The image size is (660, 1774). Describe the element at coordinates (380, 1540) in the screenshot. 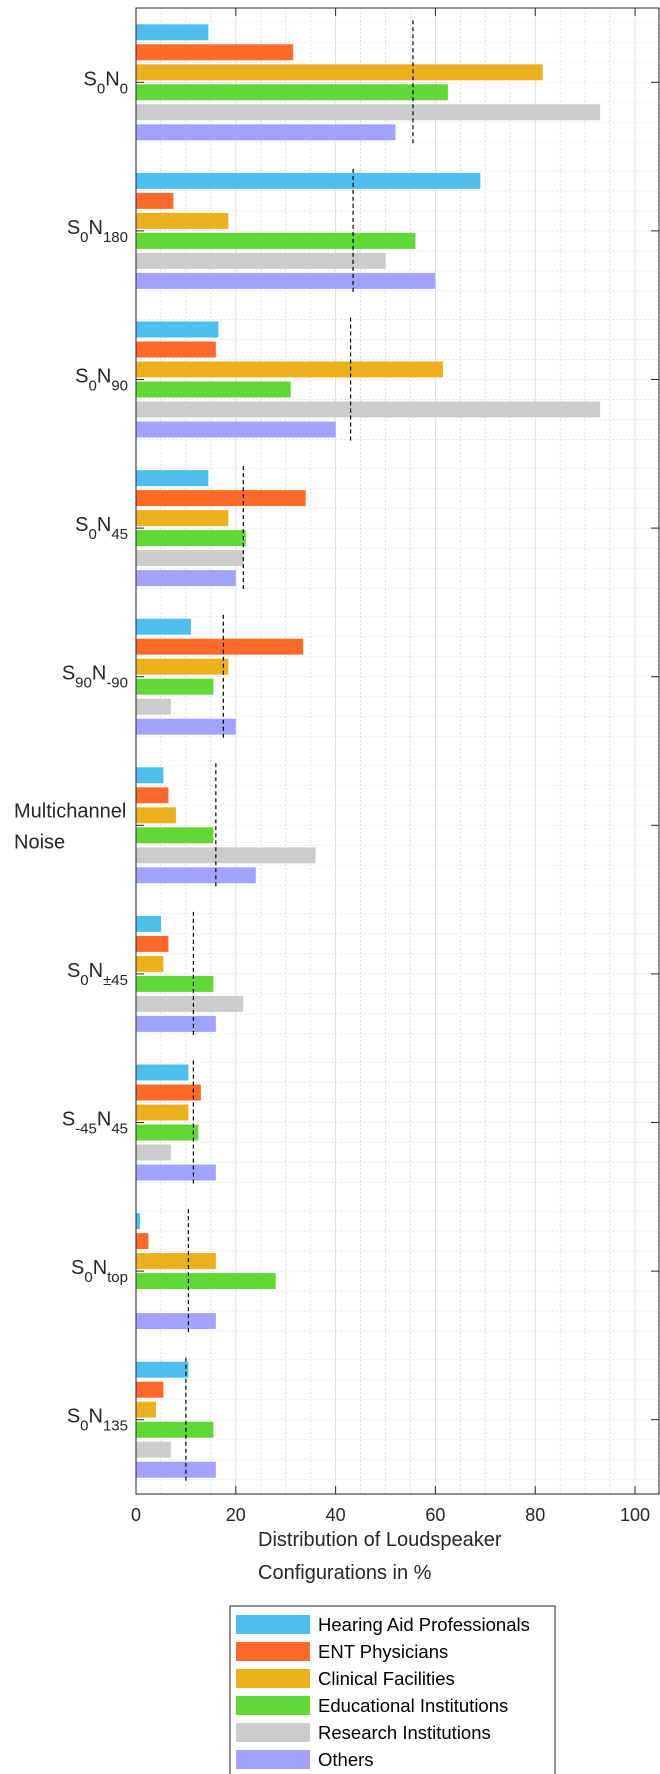

I see `x-axis-title-line-1: Distribution of Loudspeaker` at that location.